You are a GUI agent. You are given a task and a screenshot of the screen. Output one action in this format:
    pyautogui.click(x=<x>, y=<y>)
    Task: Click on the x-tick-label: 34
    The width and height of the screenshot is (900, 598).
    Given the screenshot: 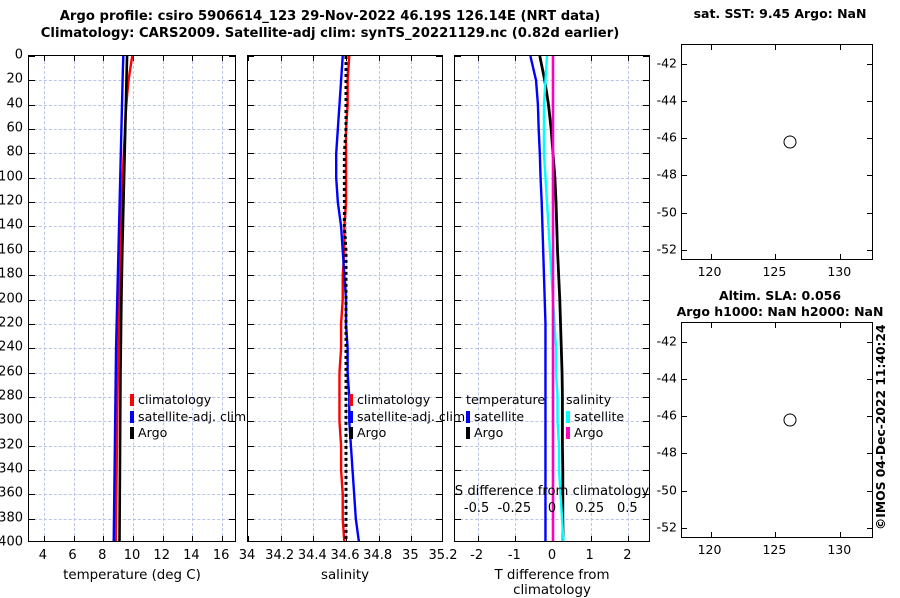 What is the action you would take?
    pyautogui.click(x=247, y=555)
    